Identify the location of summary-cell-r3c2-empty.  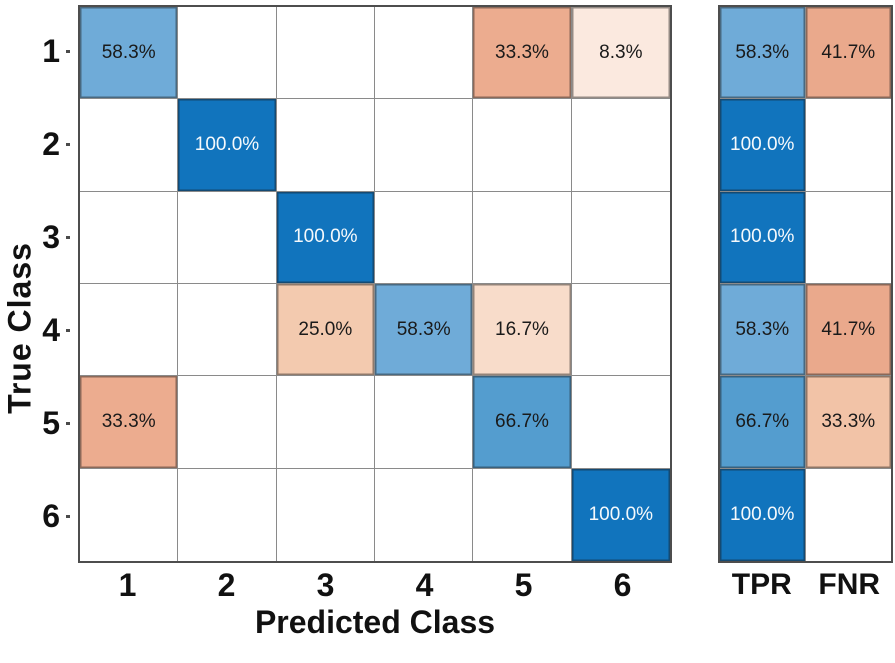
(848, 237).